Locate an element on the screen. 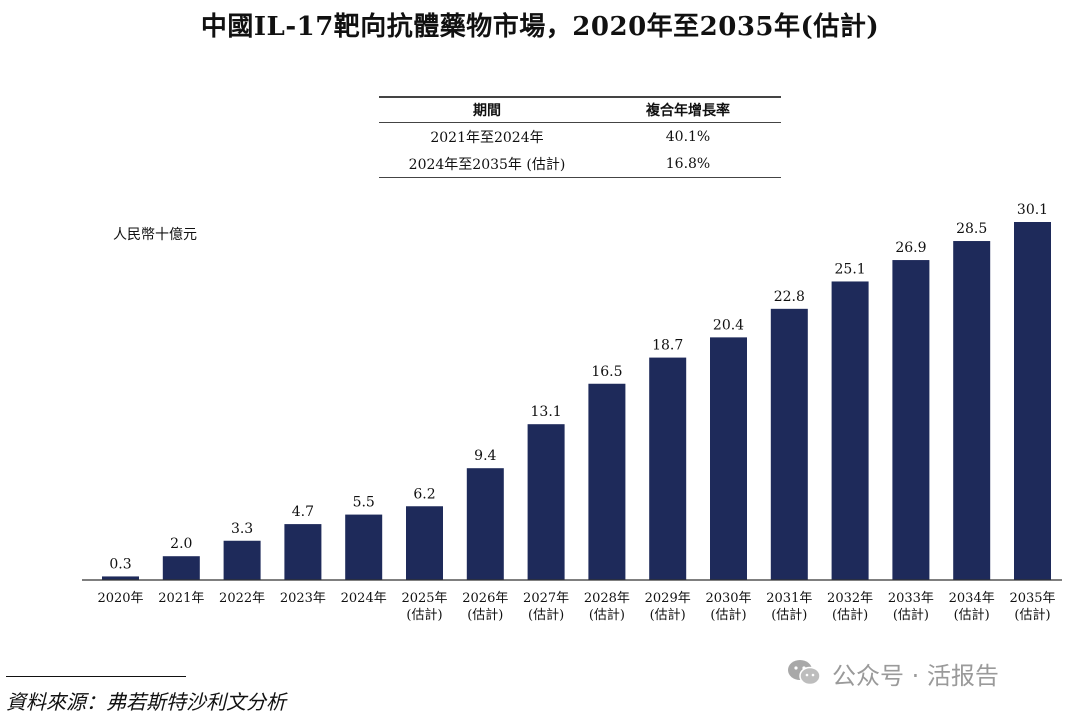 Image resolution: width=1080 pixels, height=717 pixels. data-label: 9.4 is located at coordinates (485, 456).